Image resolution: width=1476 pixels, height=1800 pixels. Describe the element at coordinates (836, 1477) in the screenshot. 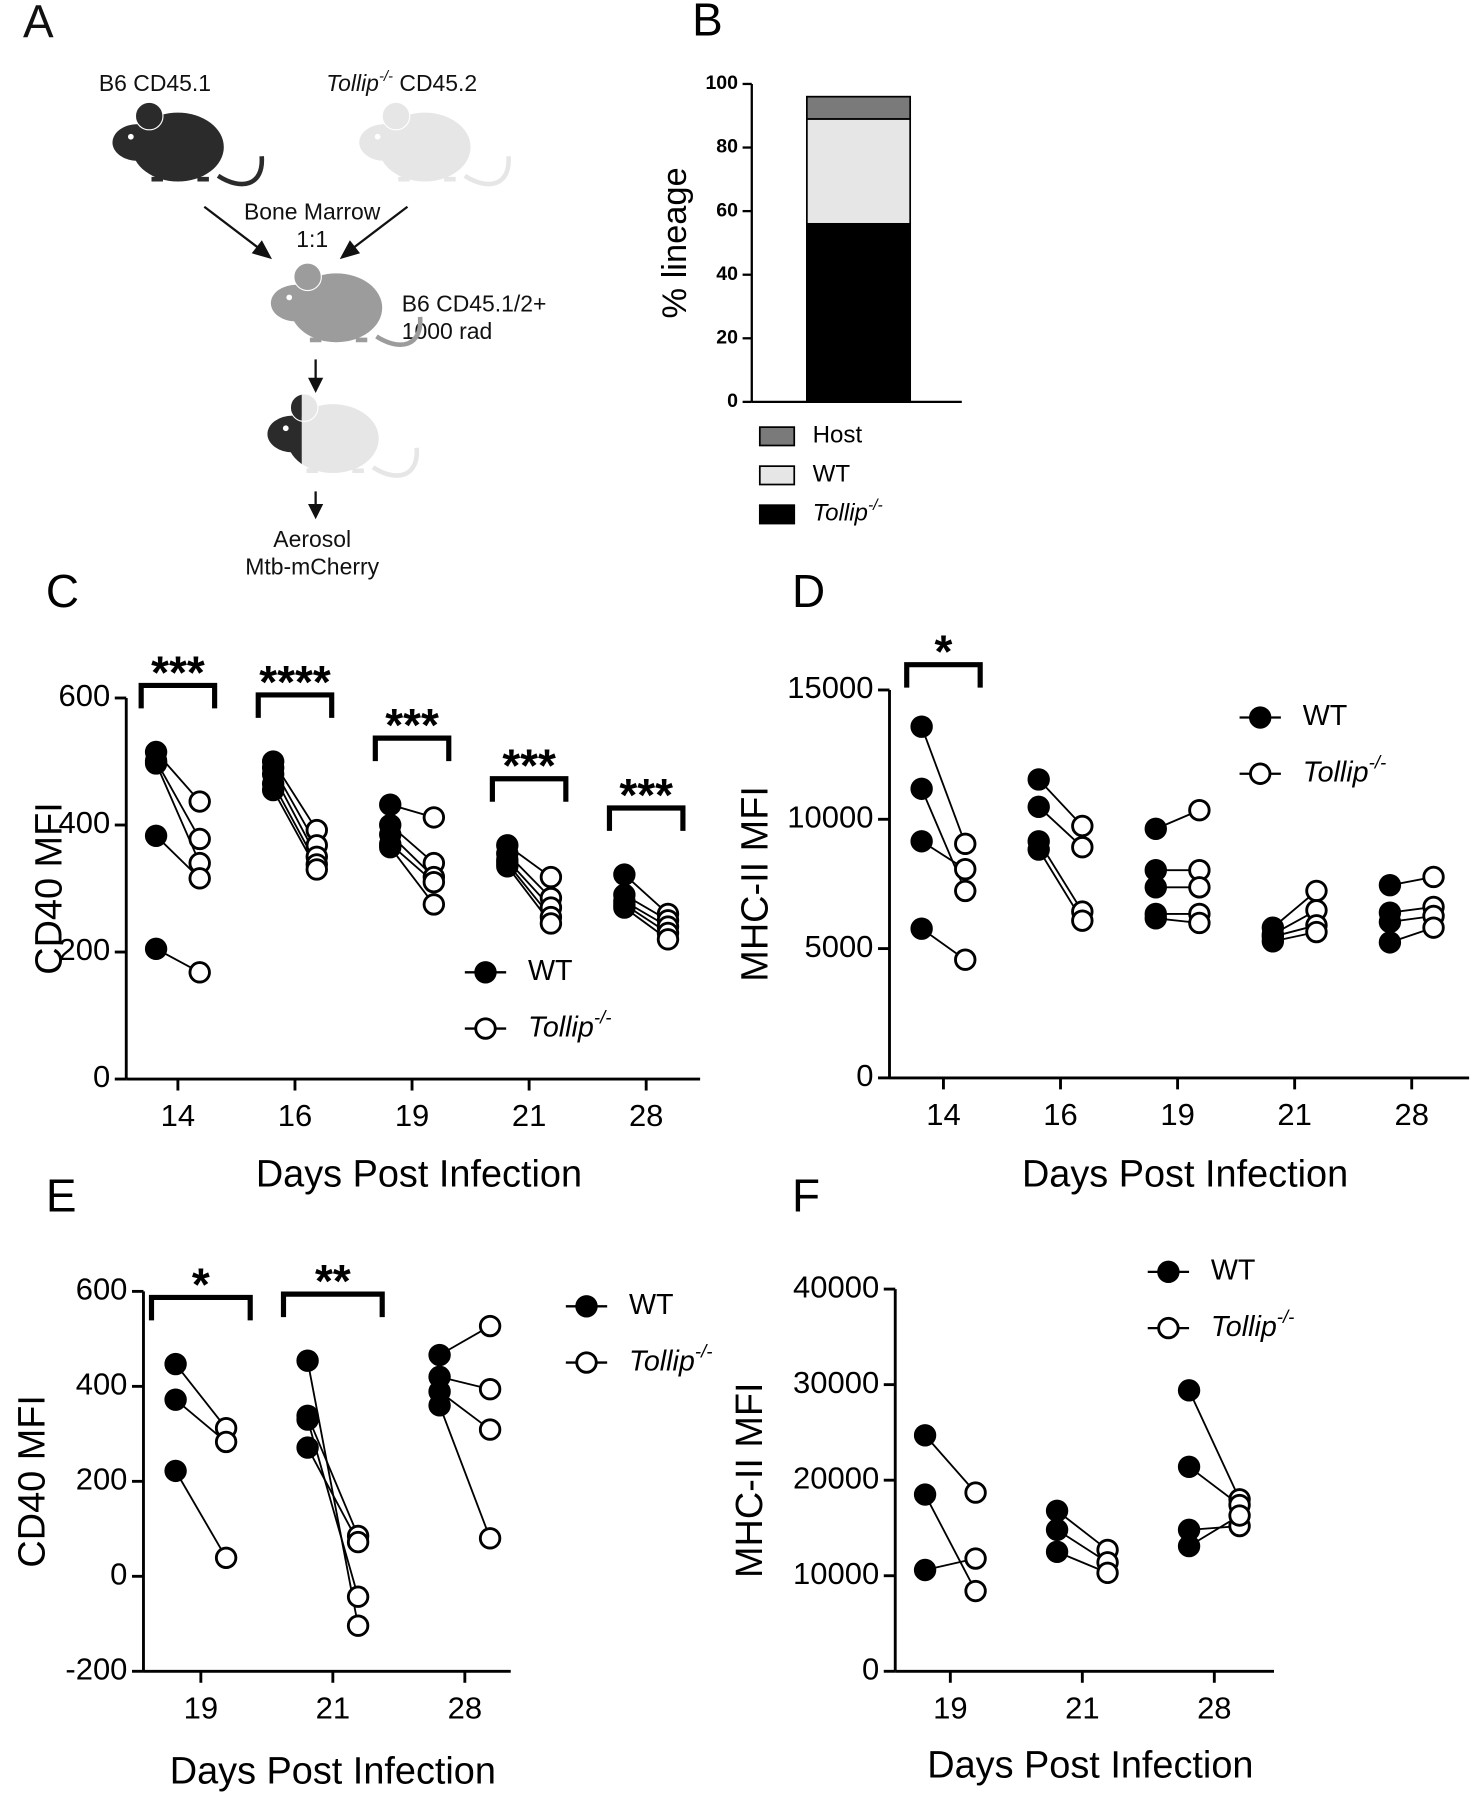

I see `y-tick-label: 20000` at that location.